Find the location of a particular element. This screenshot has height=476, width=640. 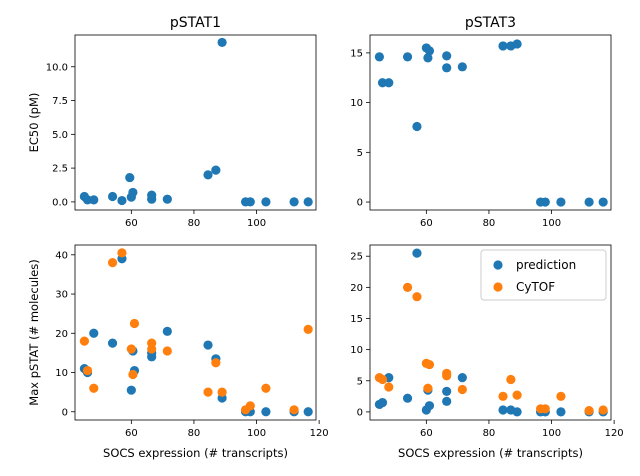

chart-2-title: pSTAT3 is located at coordinates (490, 23).